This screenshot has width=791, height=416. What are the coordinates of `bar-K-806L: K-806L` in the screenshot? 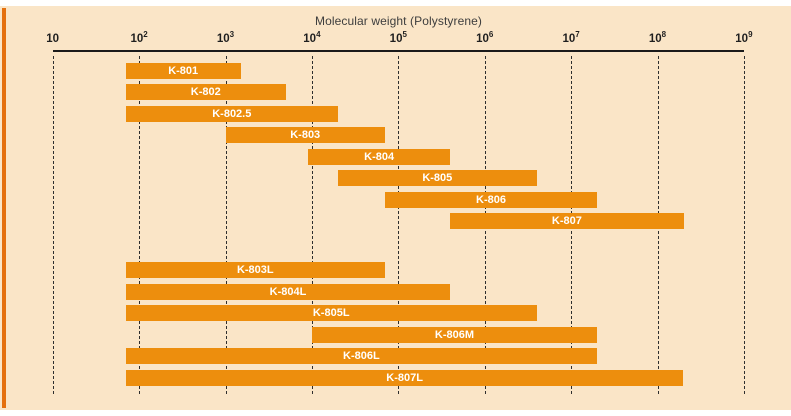 It's located at (361, 356).